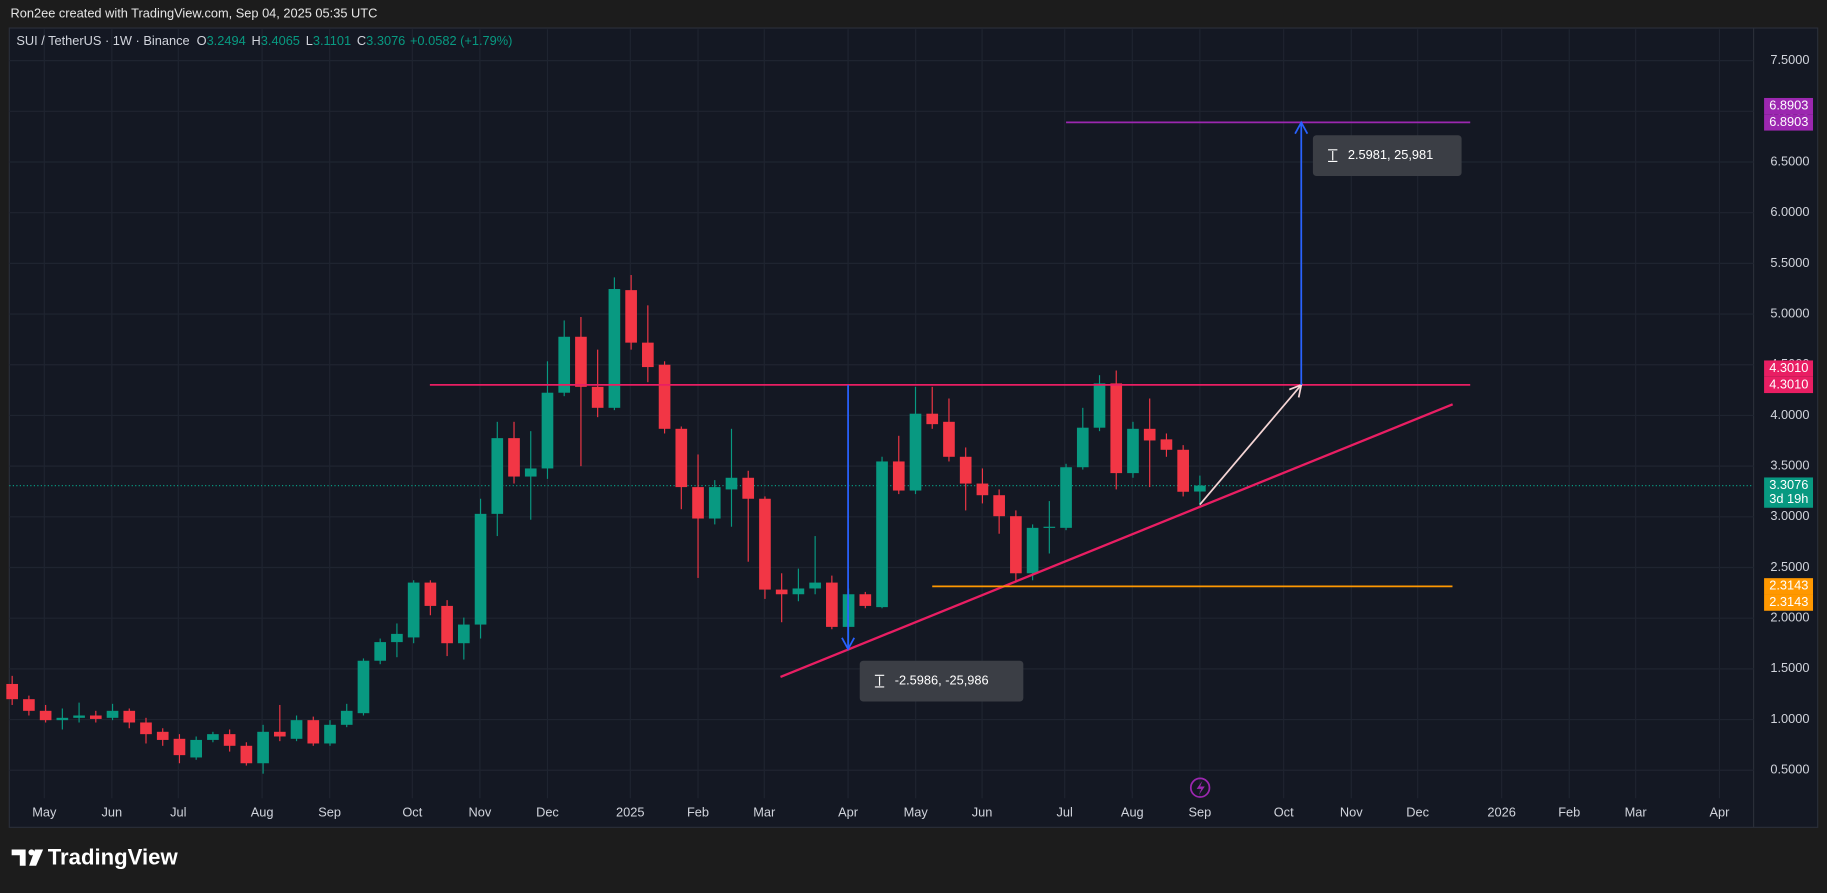  I want to click on price-tag-label: 2.3143, so click(1788, 585).